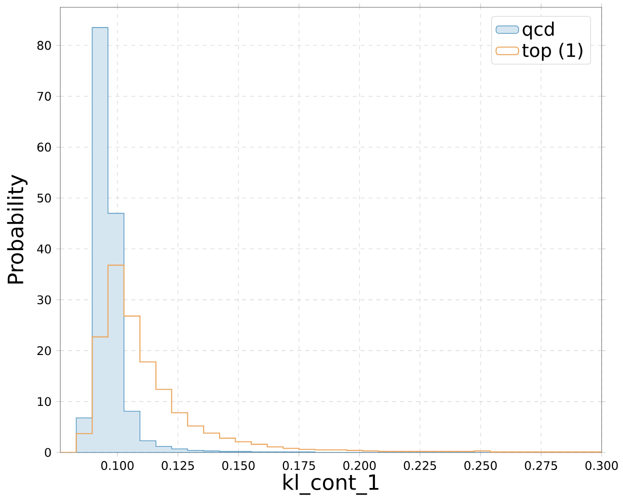  Describe the element at coordinates (298, 465) in the screenshot. I see `x-tick-label: 0.175` at that location.